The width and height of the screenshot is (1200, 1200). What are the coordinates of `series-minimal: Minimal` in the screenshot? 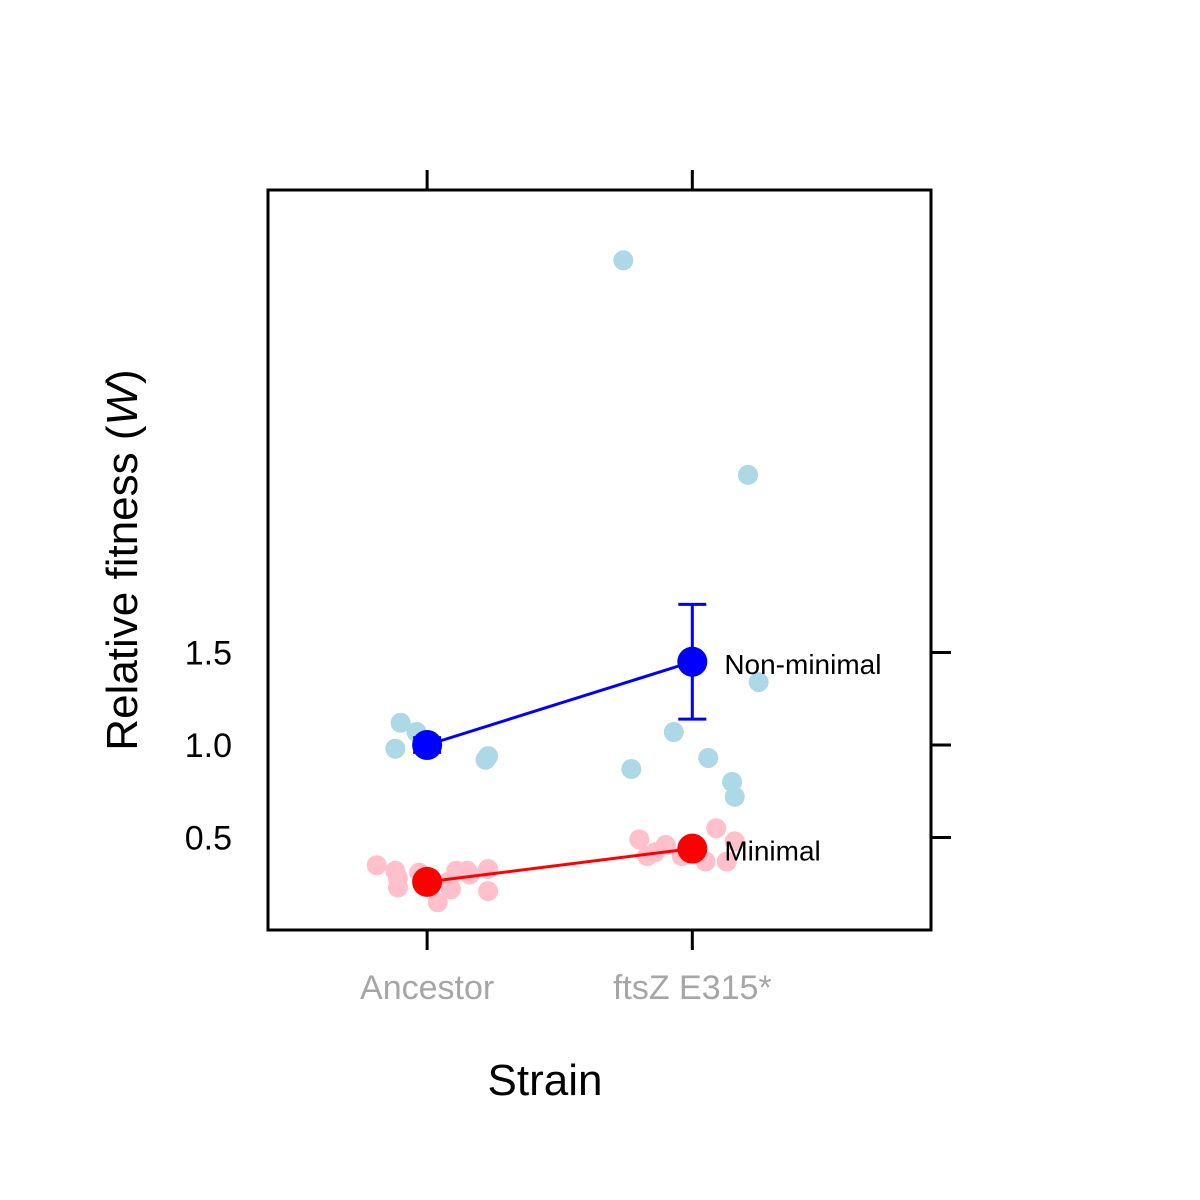 It's located at (616, 865).